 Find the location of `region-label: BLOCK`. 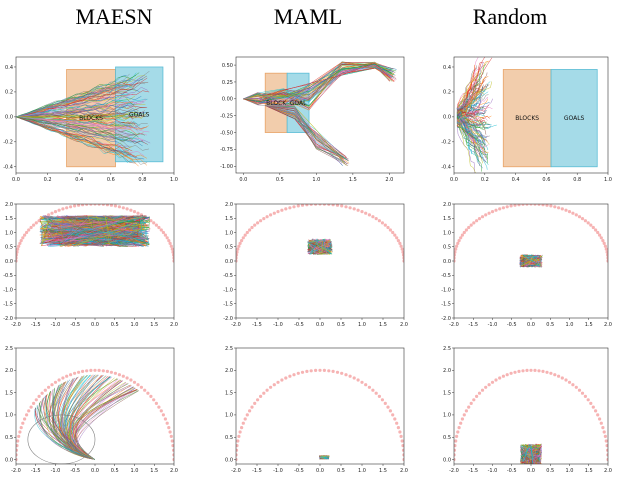

region-label: BLOCK is located at coordinates (276, 103).